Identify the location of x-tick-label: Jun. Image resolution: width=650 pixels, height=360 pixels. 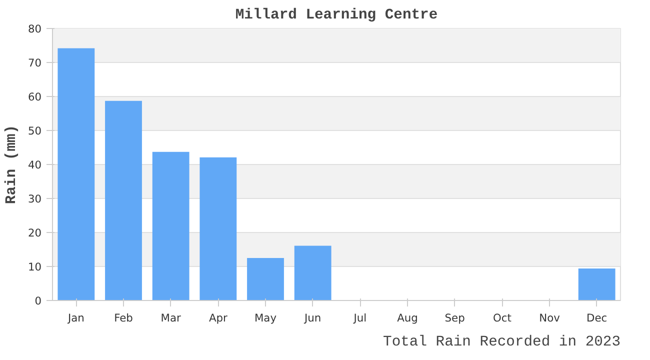
(313, 318).